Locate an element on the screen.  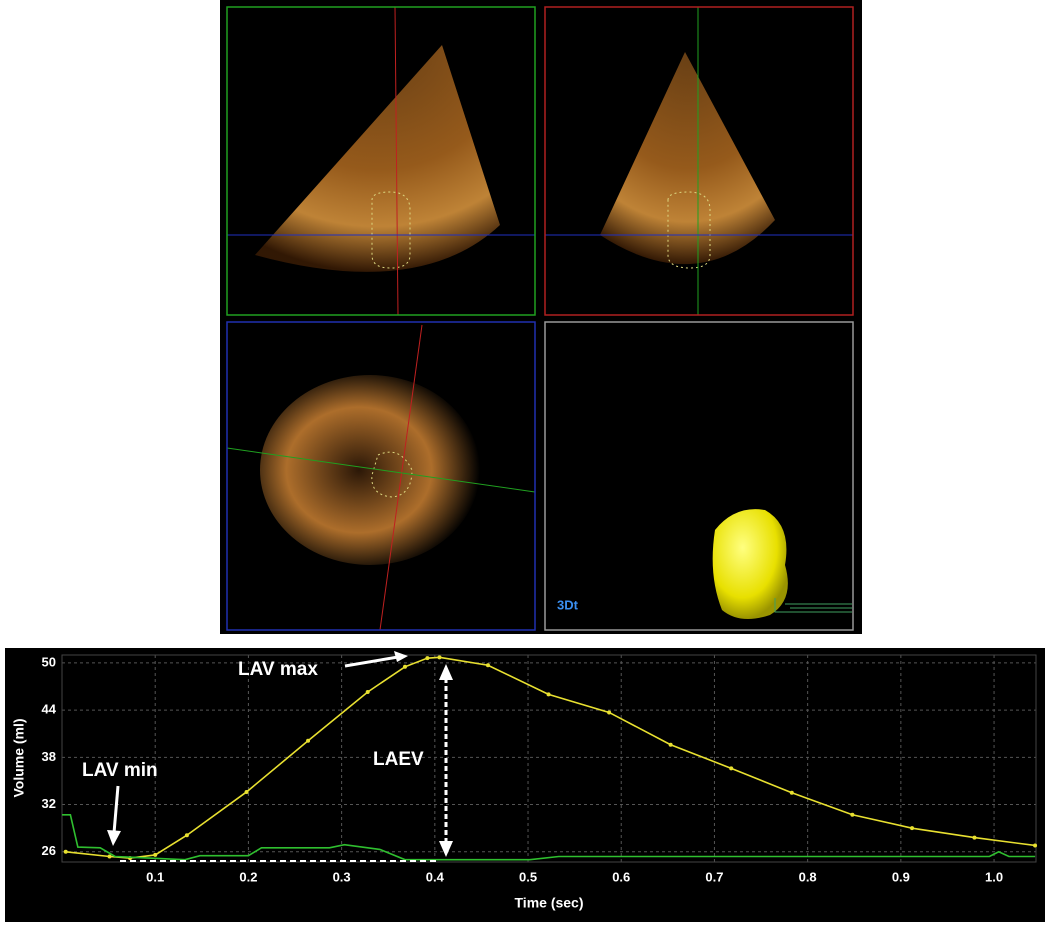
x-tick-label: 0.4 is located at coordinates (435, 876).